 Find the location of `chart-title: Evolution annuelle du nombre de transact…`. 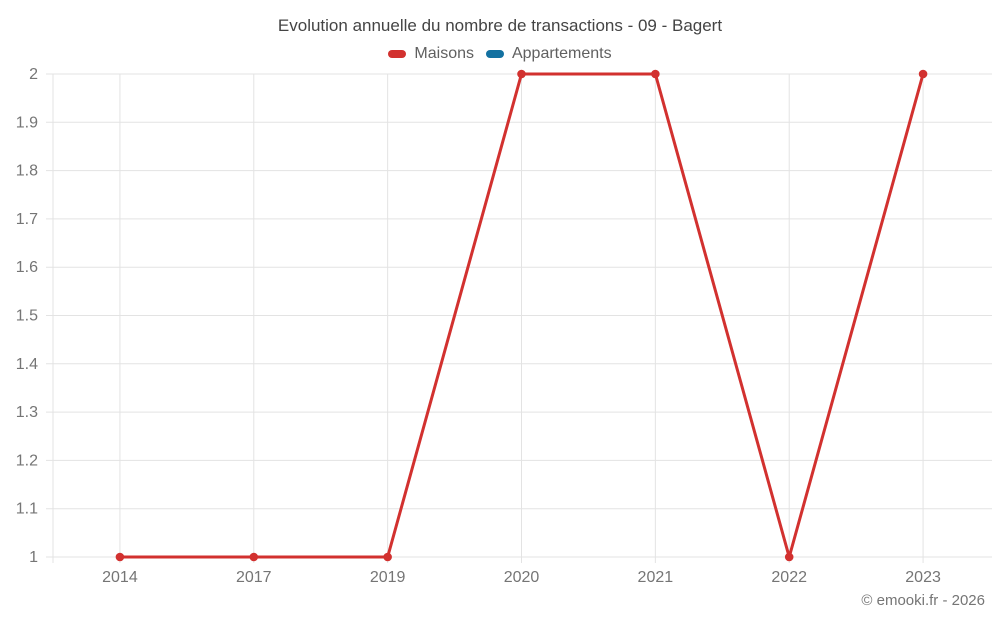

chart-title: Evolution annuelle du nombre de transact… is located at coordinates (500, 25).